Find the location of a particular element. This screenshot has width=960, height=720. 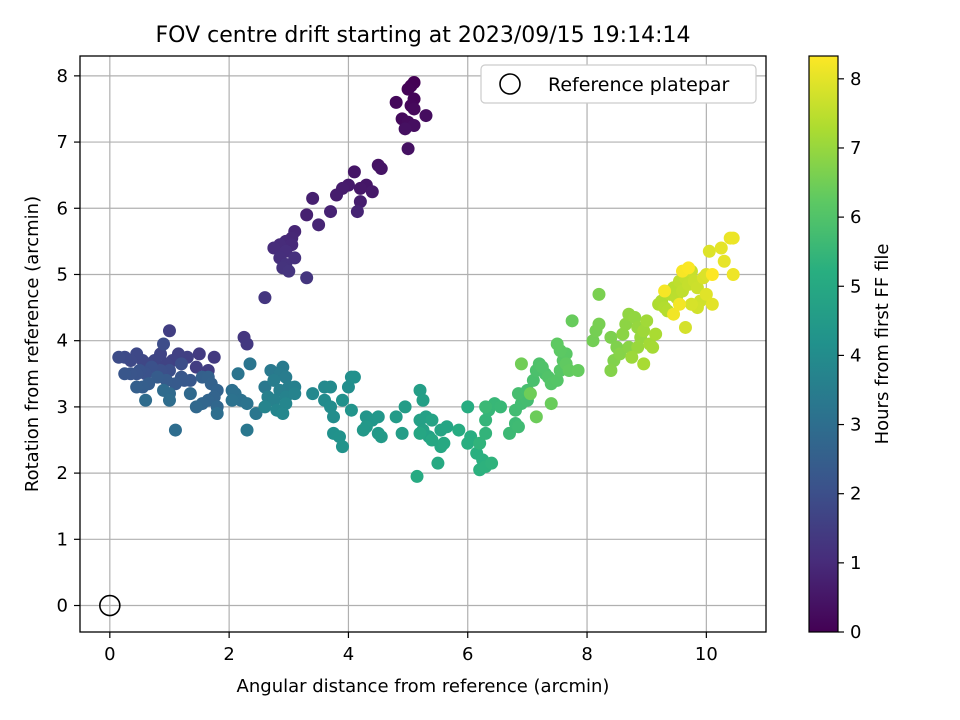

y-axis-ticks: 0 1 2 3 4 5 6 7 8 is located at coordinates (68, 341).